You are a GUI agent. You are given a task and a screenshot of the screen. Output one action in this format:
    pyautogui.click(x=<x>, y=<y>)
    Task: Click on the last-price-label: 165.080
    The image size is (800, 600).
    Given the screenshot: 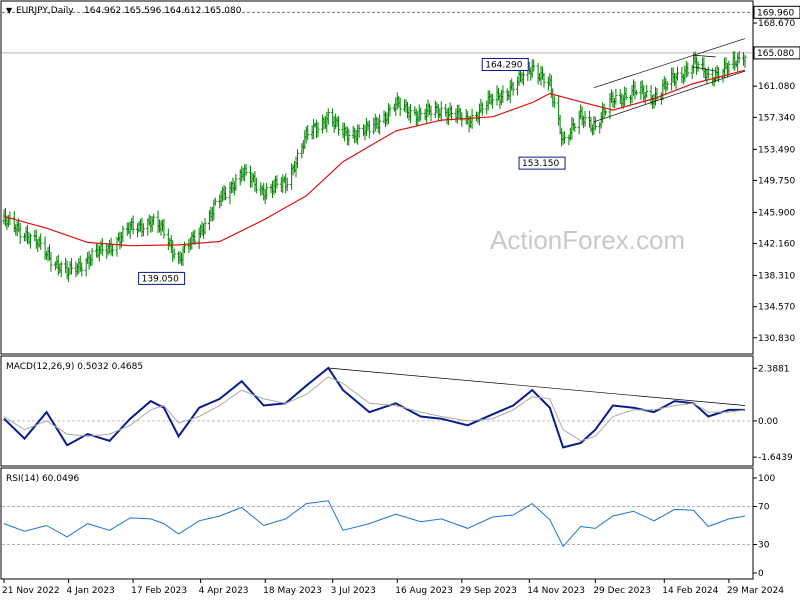 What is the action you would take?
    pyautogui.click(x=775, y=54)
    